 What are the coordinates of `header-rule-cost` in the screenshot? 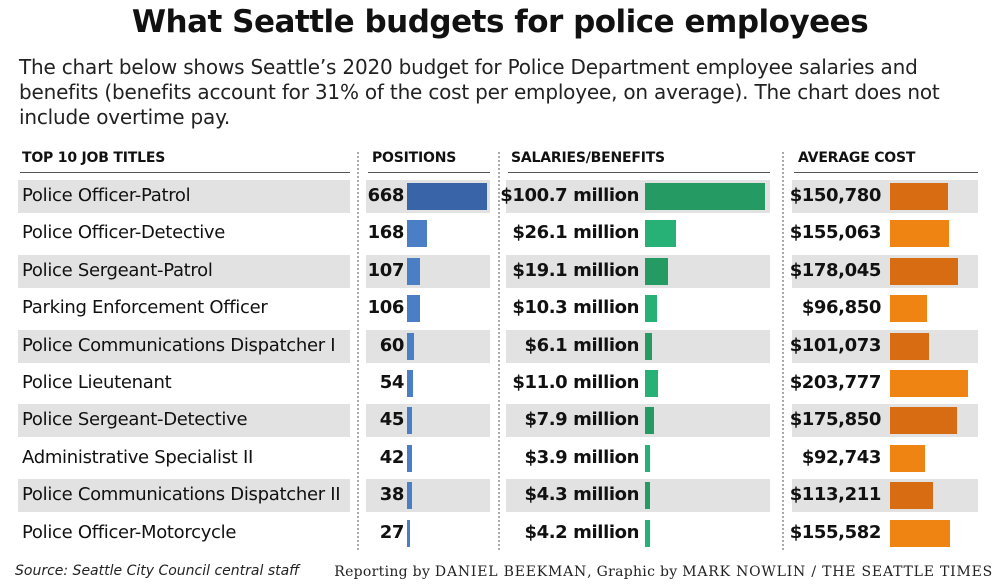 It's located at (886, 172).